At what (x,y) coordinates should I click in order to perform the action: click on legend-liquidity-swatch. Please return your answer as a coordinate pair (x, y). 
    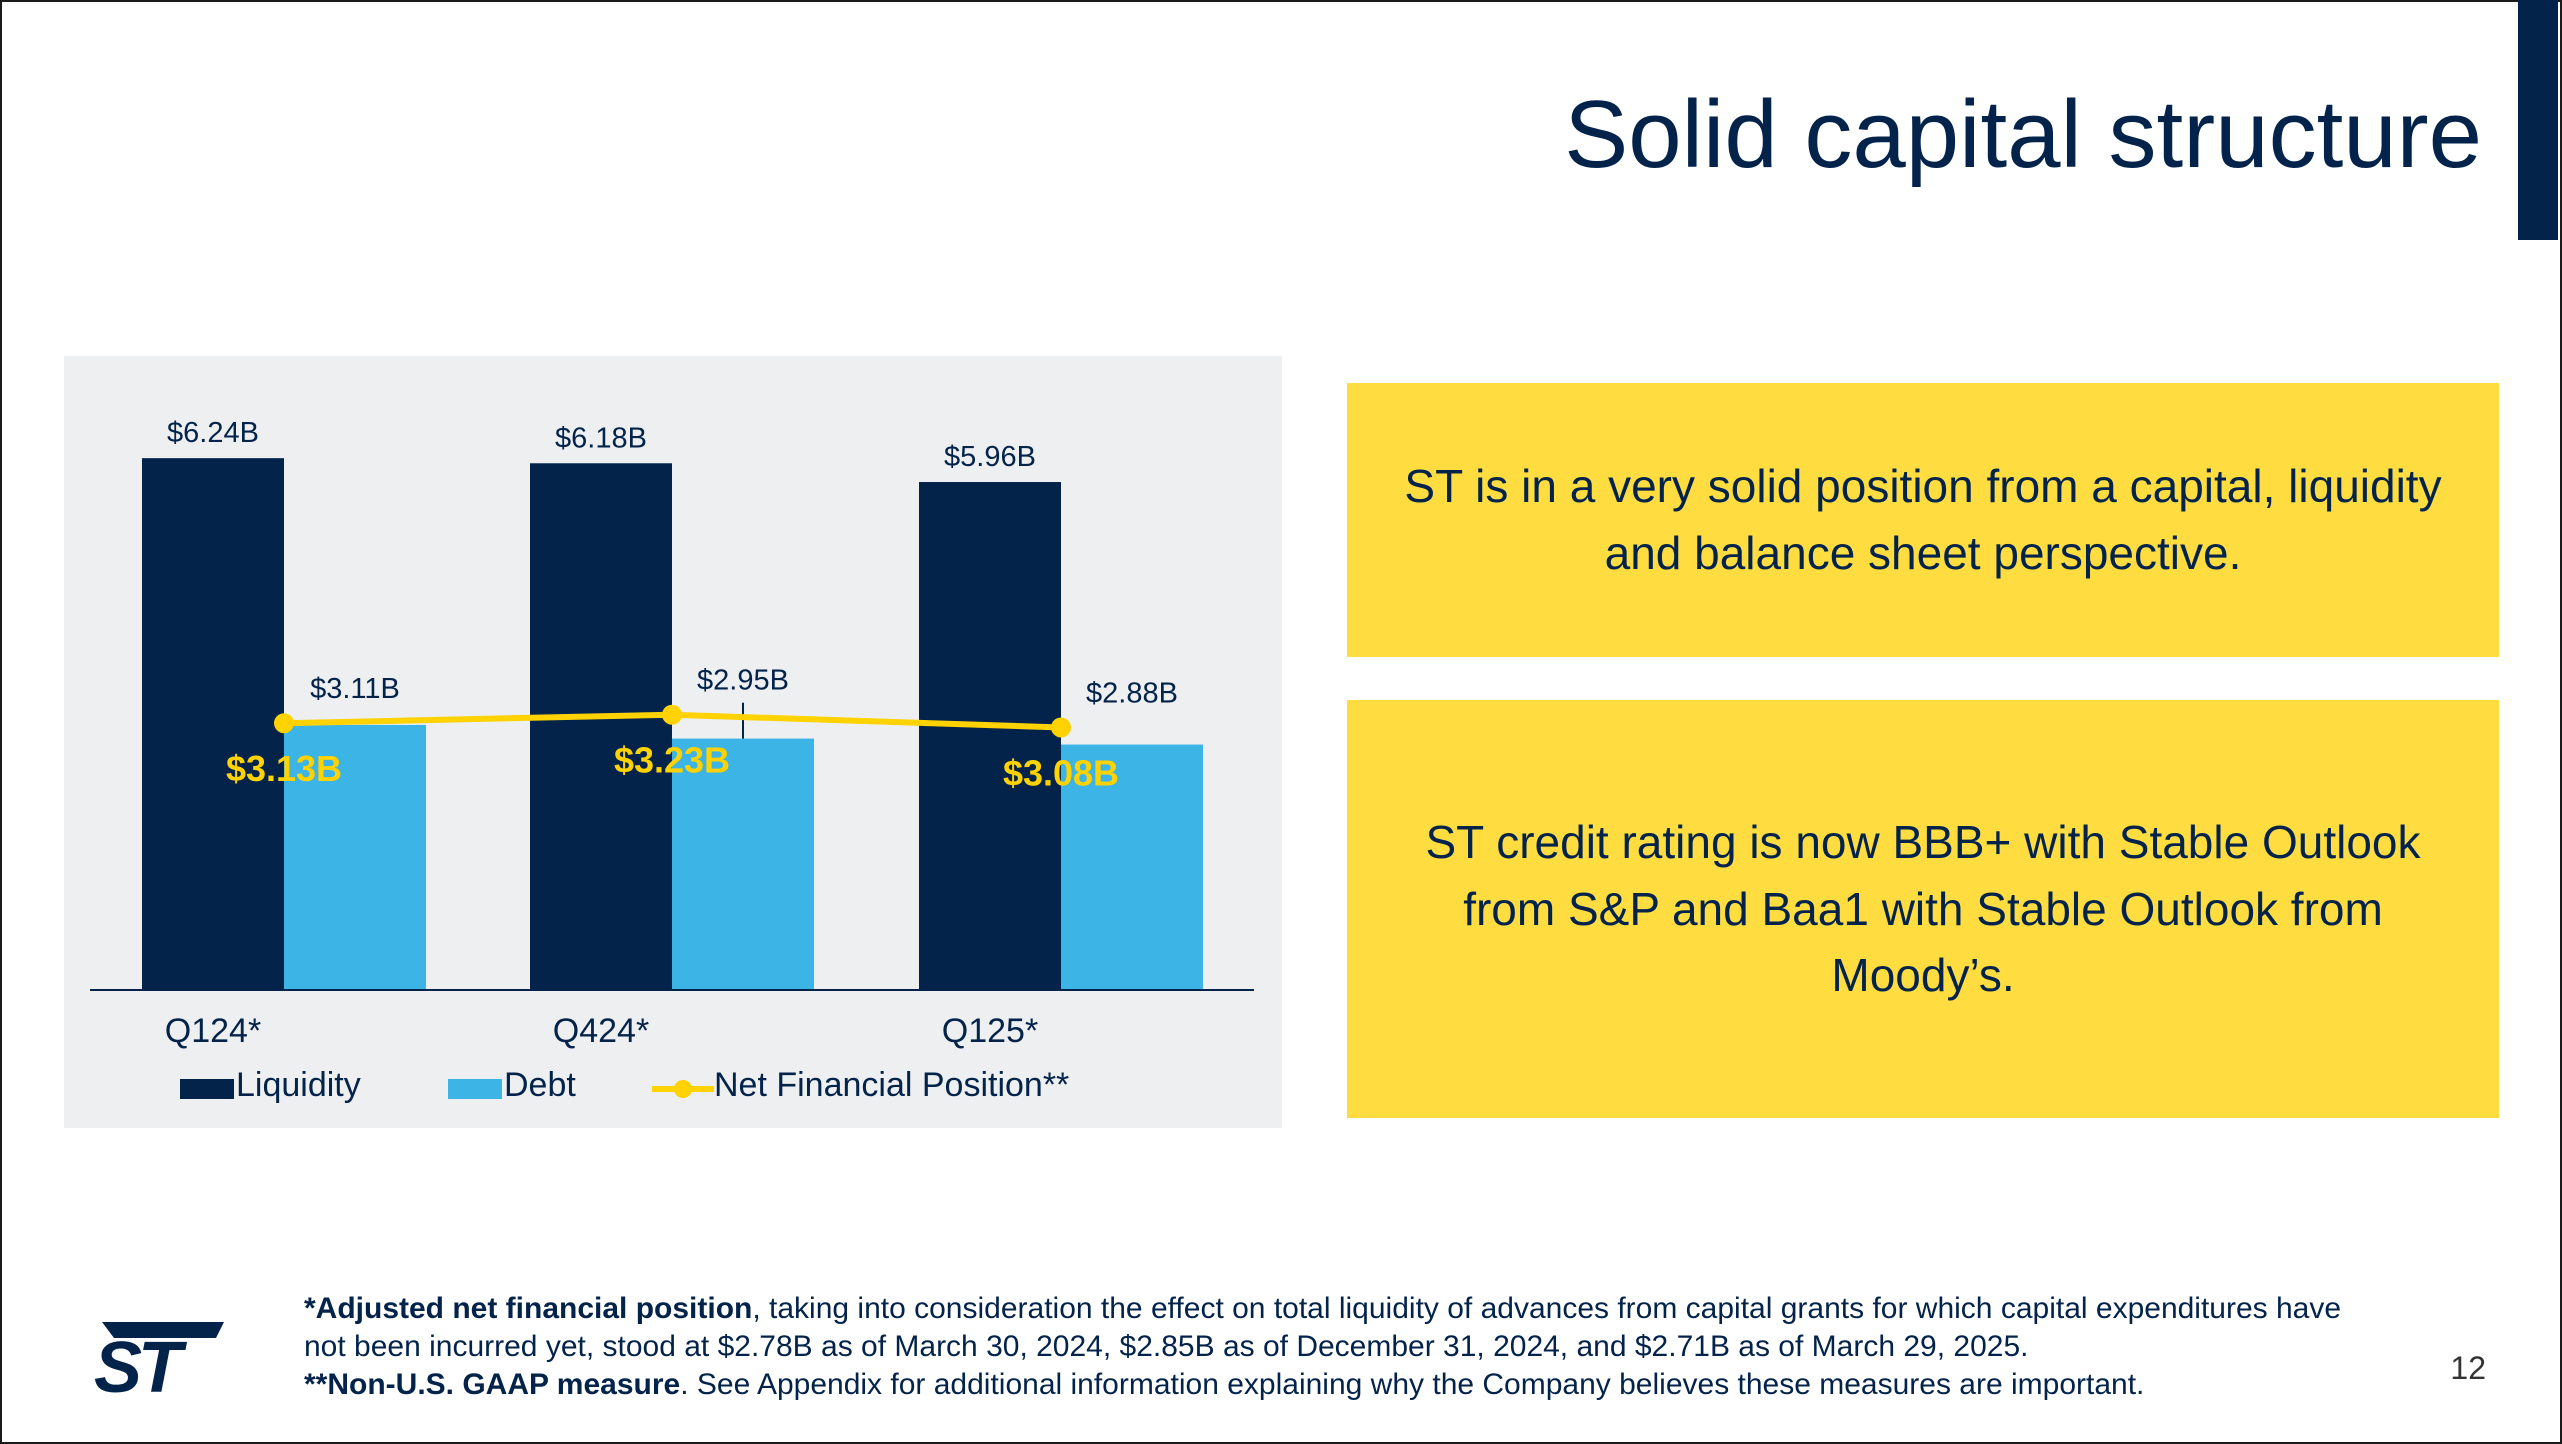
    Looking at the image, I should click on (207, 1089).